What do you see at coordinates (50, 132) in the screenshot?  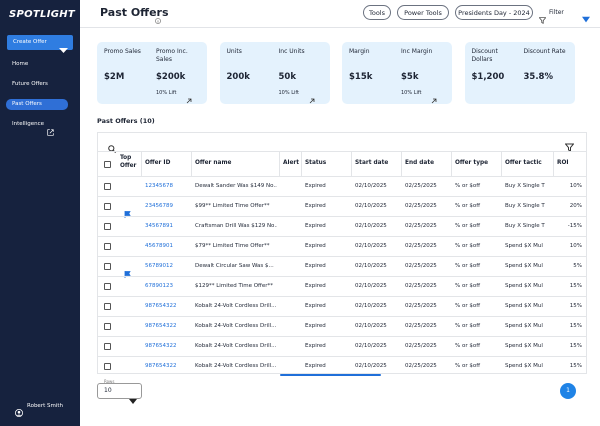 I see `external-link-icon-svg` at bounding box center [50, 132].